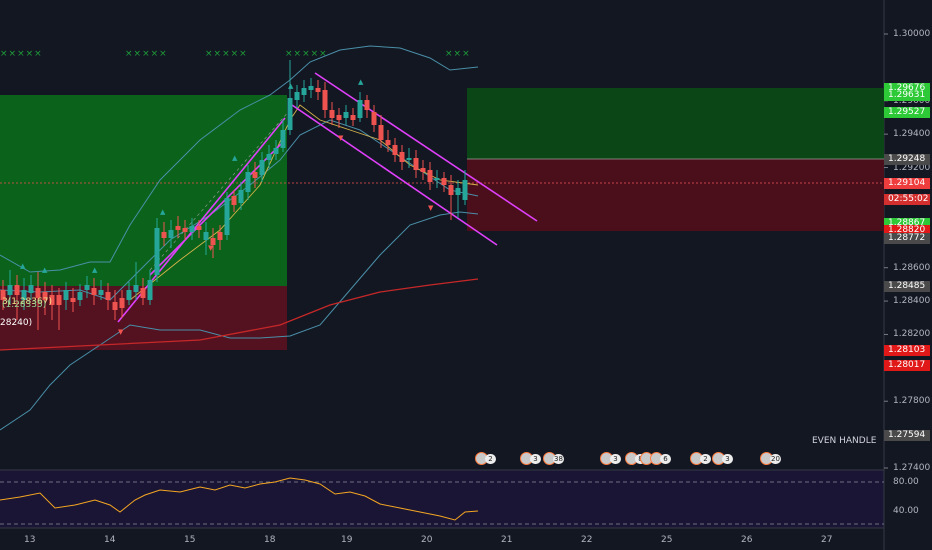 This screenshot has height=550, width=932. What do you see at coordinates (907, 199) in the screenshot?
I see `price-label: 02:55:02` at bounding box center [907, 199].